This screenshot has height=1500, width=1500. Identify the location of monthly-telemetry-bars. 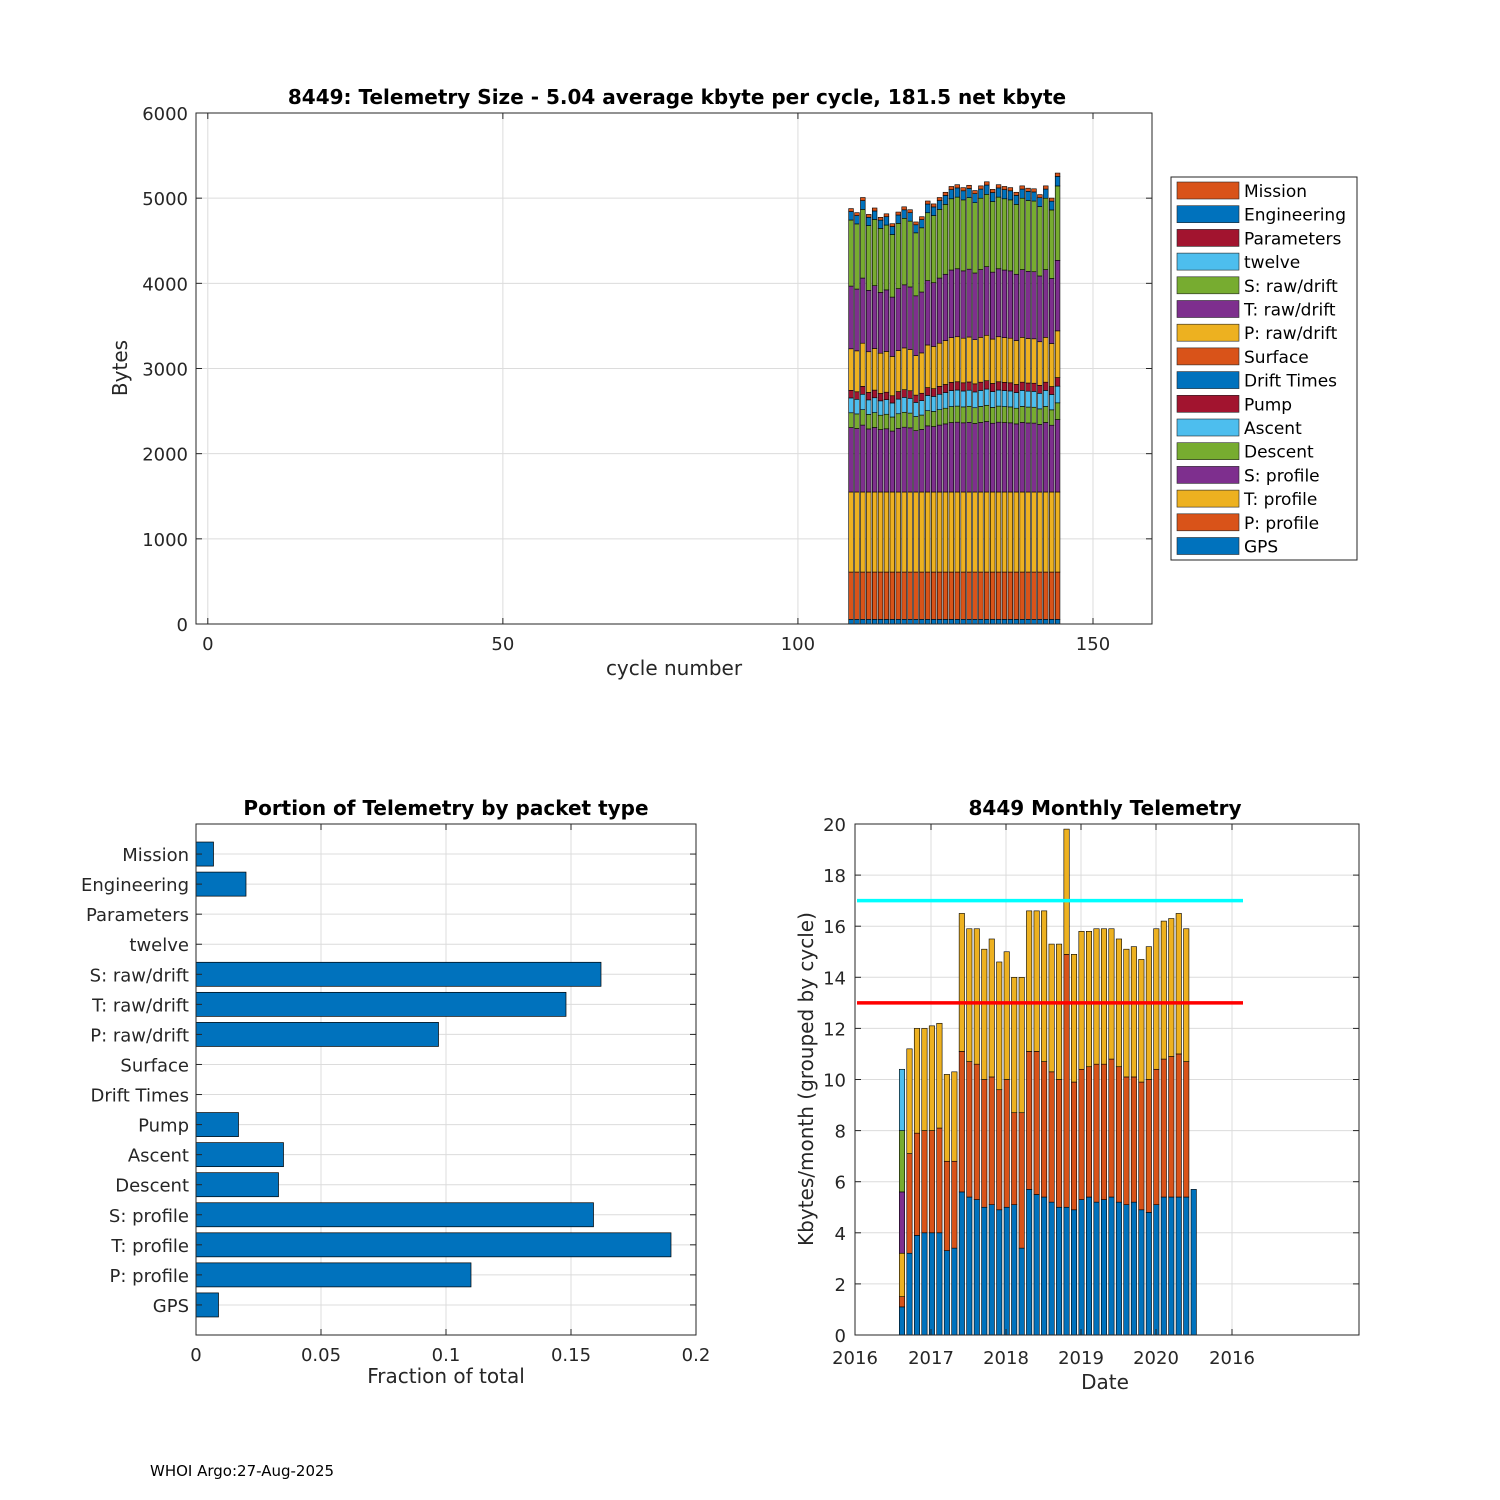
(1047, 1082).